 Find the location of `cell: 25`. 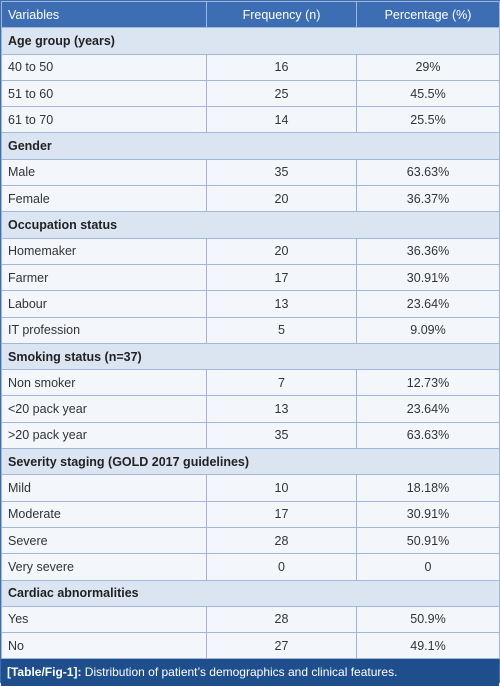

cell: 25 is located at coordinates (281, 93).